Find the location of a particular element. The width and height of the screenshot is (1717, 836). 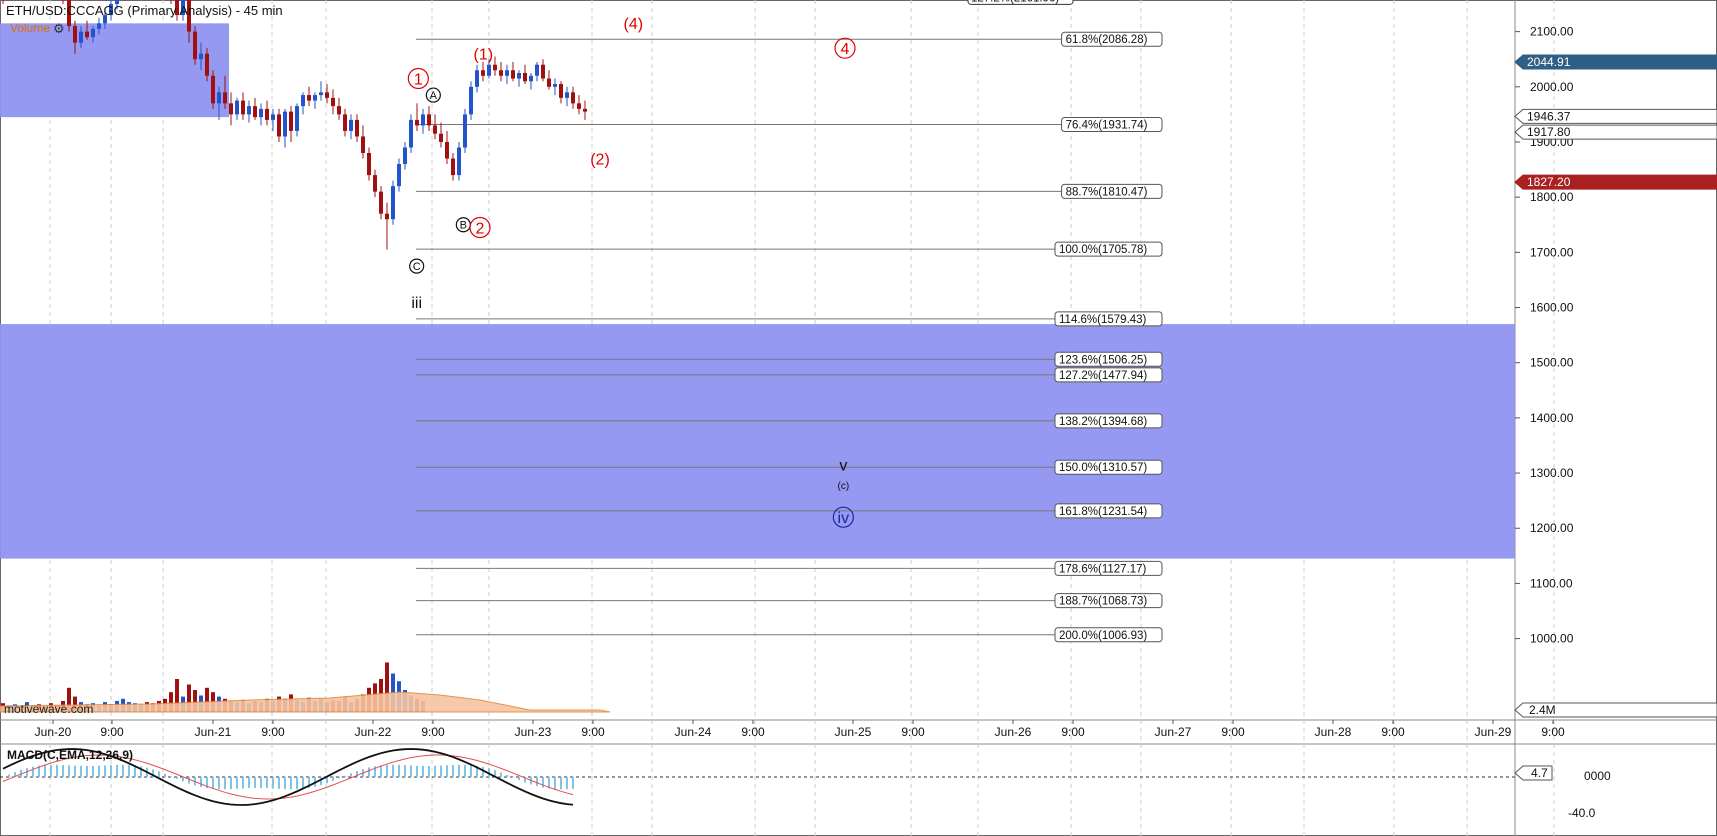

x-tick-label: Jun-28 is located at coordinates (1333, 732).